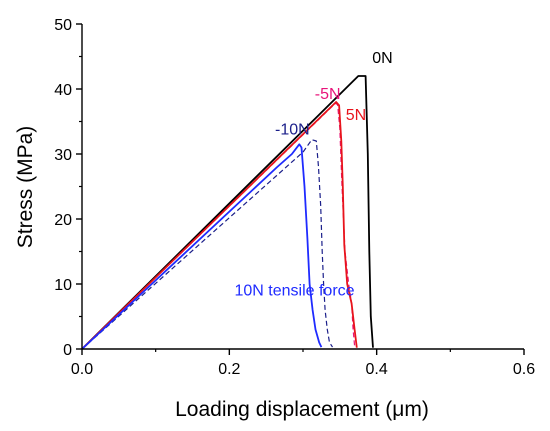 The height and width of the screenshot is (431, 550). What do you see at coordinates (382, 58) in the screenshot?
I see `annotation-0n: 0N` at bounding box center [382, 58].